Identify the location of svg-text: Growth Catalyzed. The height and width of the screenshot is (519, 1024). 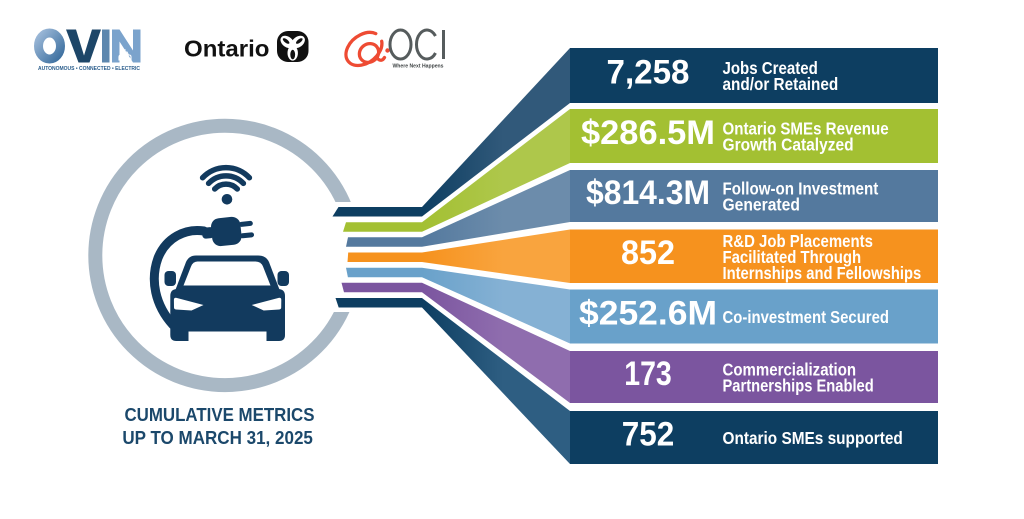
(788, 145).